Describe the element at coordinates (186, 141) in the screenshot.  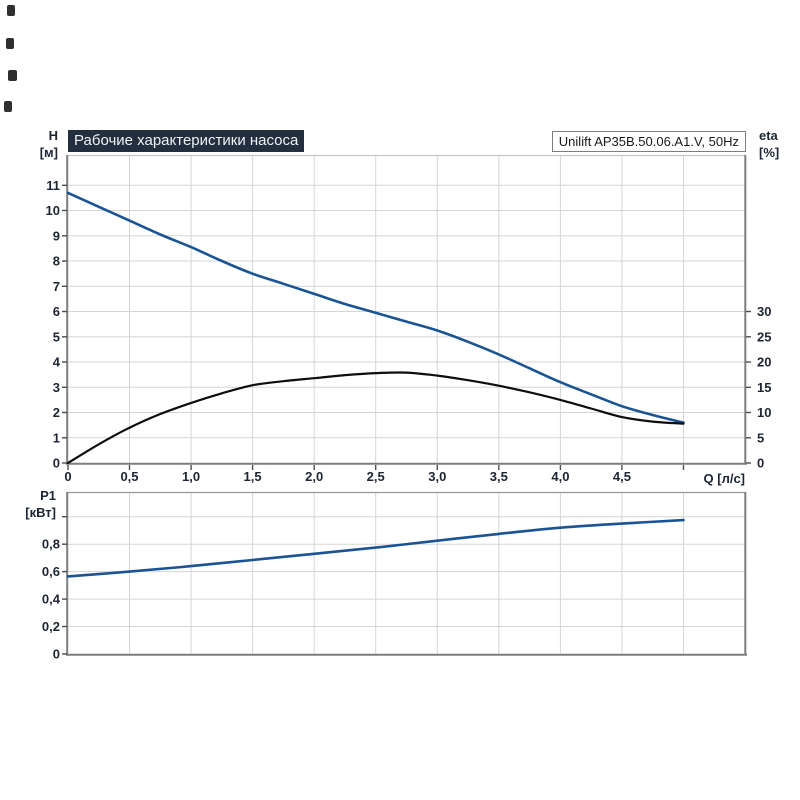
I see `chart-title: Рабочие характеристики насоса` at that location.